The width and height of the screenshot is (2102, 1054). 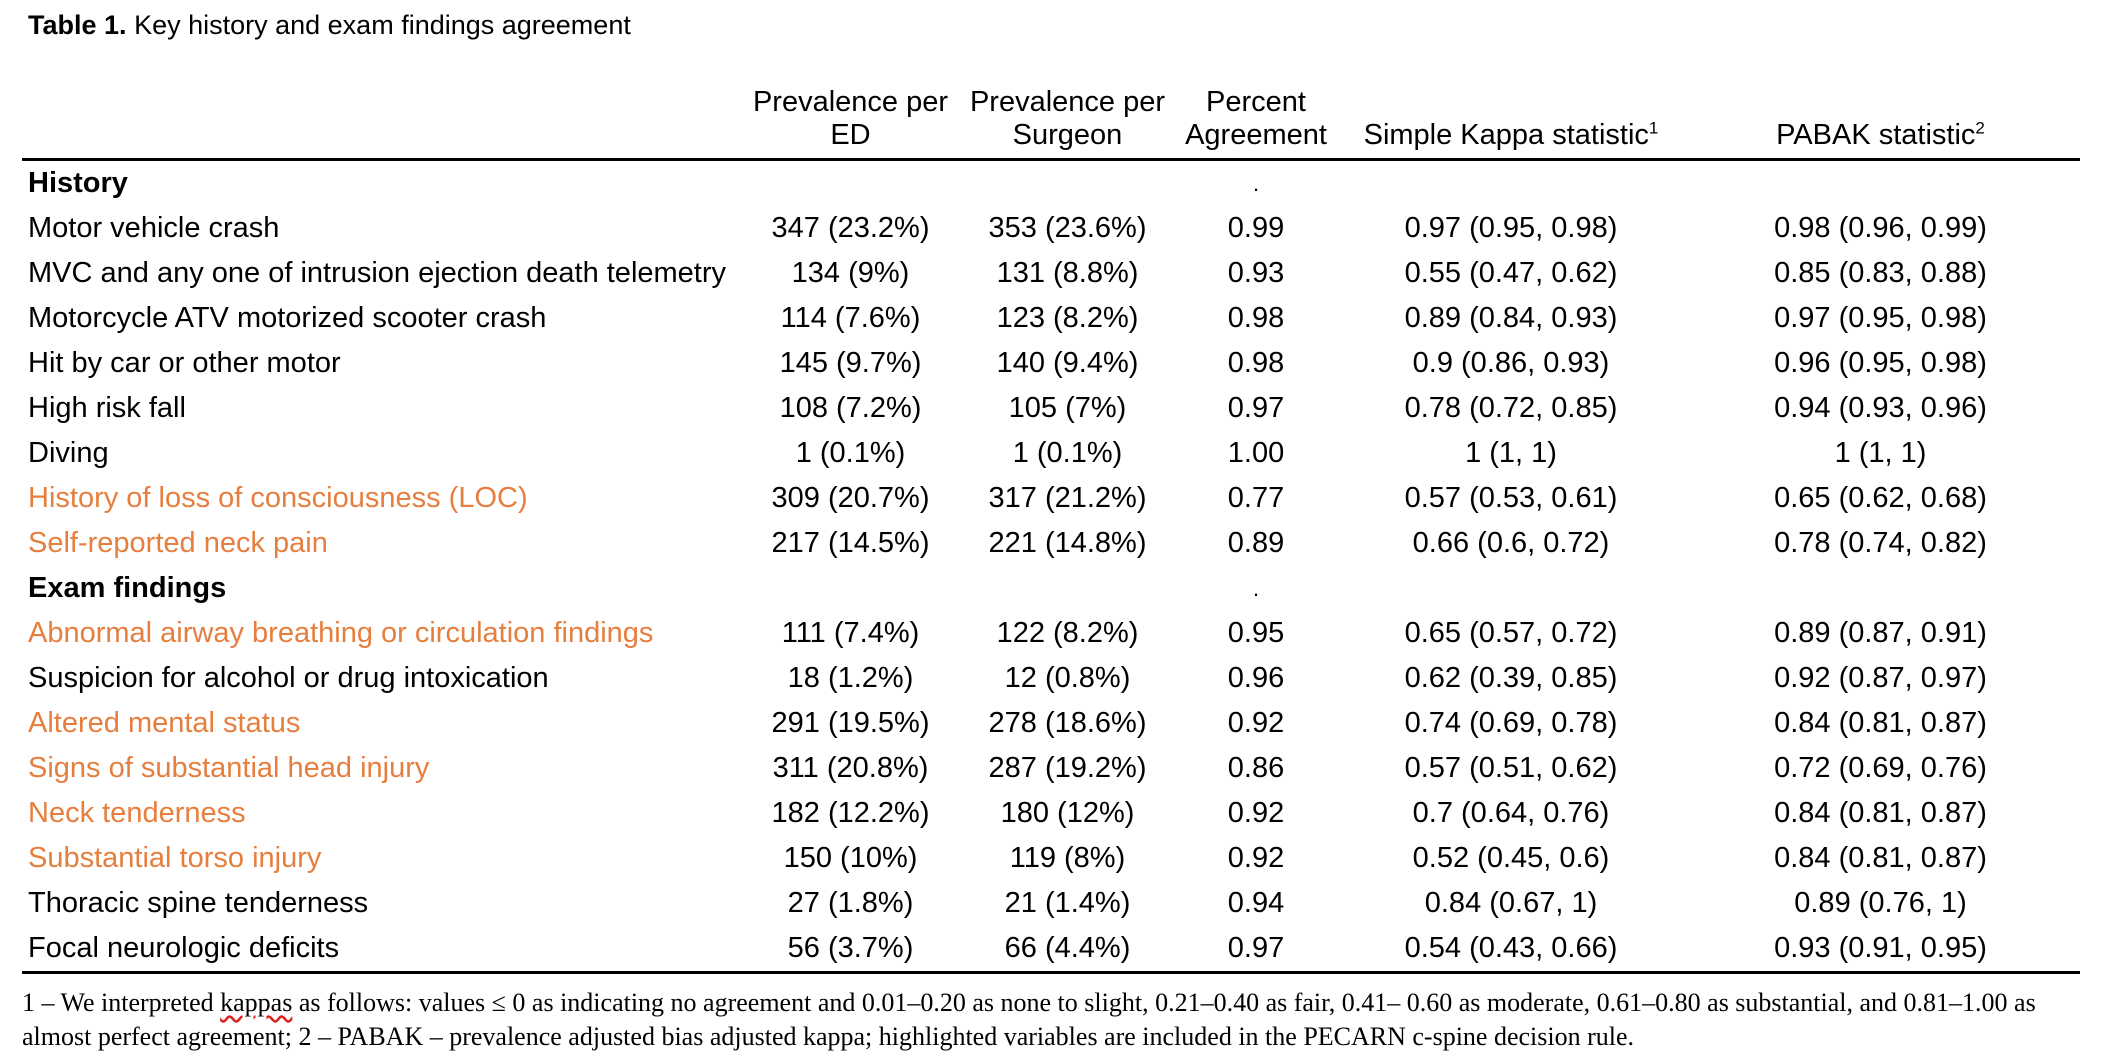 What do you see at coordinates (850, 273) in the screenshot?
I see `cell-ed: 134 (9%)` at bounding box center [850, 273].